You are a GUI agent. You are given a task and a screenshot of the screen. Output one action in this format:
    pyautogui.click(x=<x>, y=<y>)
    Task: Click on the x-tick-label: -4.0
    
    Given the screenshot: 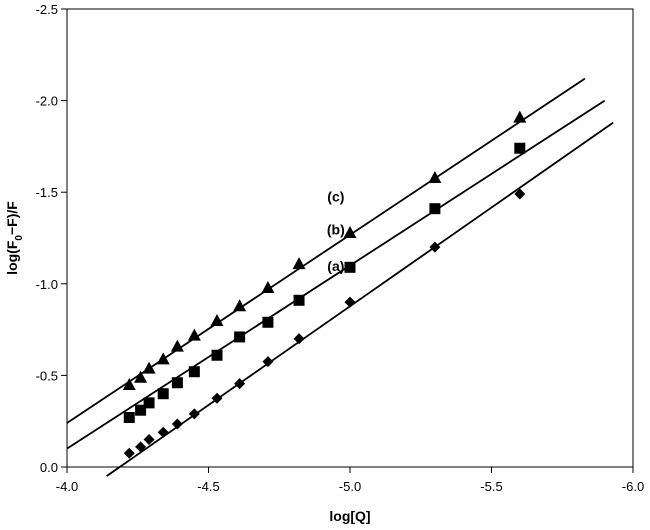 What is the action you would take?
    pyautogui.click(x=67, y=486)
    